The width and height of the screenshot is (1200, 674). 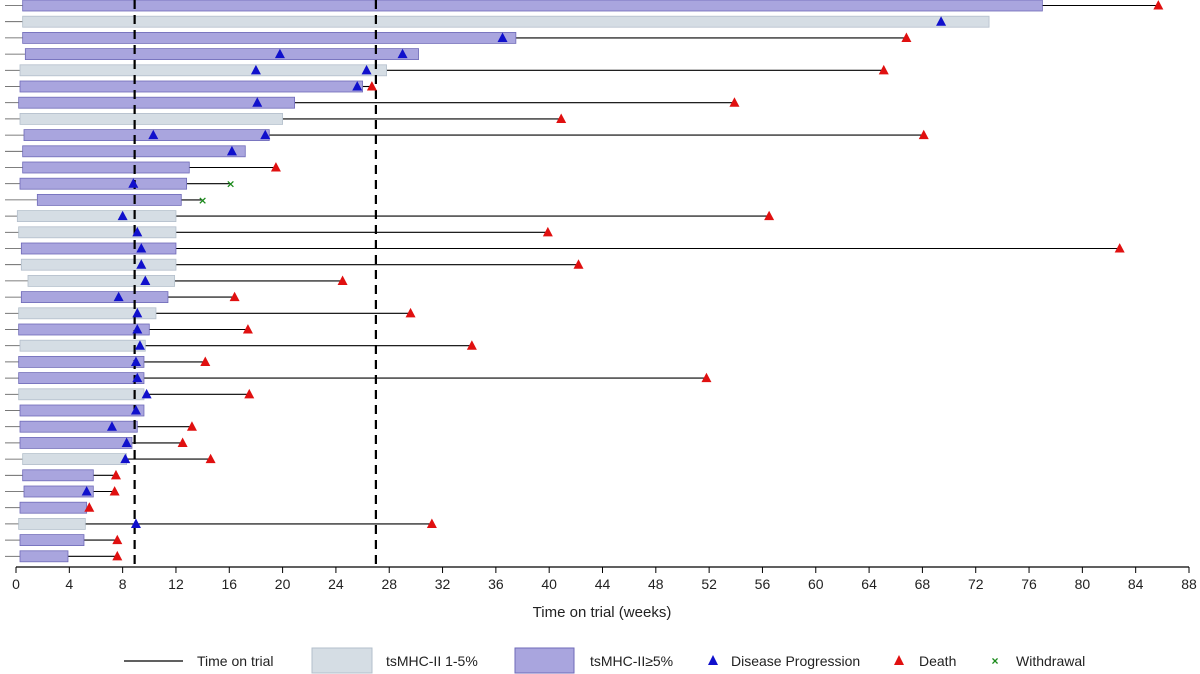 I want to click on x-tick-label: 60, so click(x=816, y=584).